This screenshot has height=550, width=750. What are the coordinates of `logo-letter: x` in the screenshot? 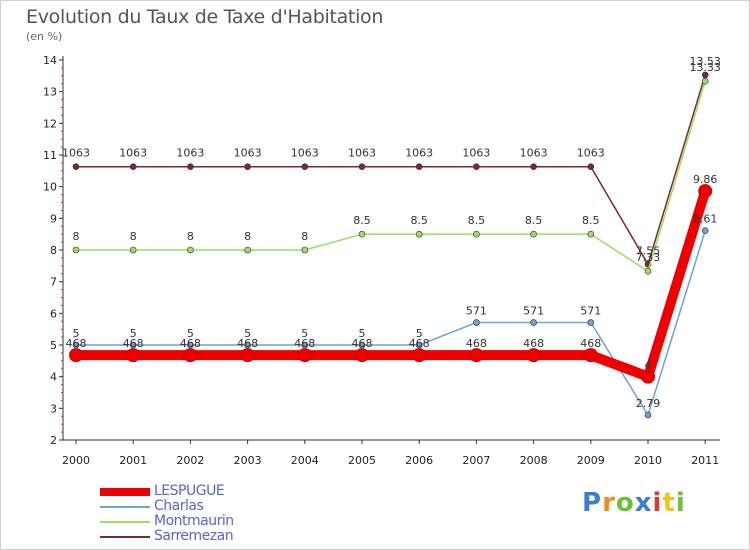 It's located at (643, 503).